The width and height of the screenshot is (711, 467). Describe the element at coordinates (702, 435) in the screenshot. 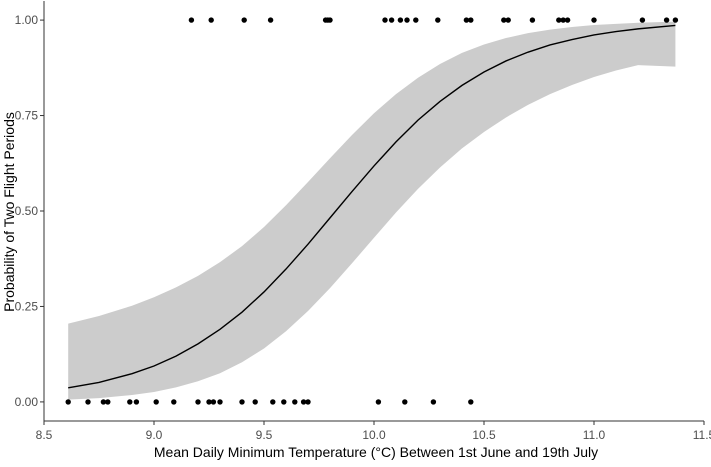

I see `x-tick-label: 11.5` at that location.